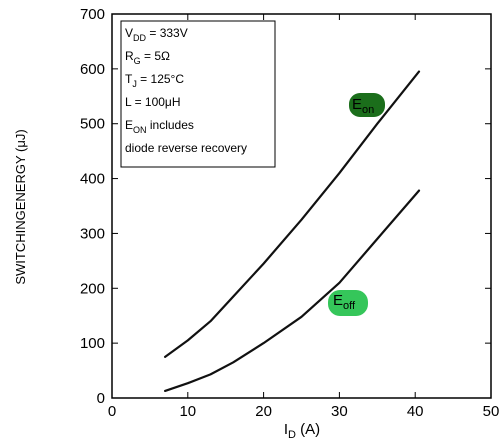  I want to click on y-tick-label: 500, so click(92, 124).